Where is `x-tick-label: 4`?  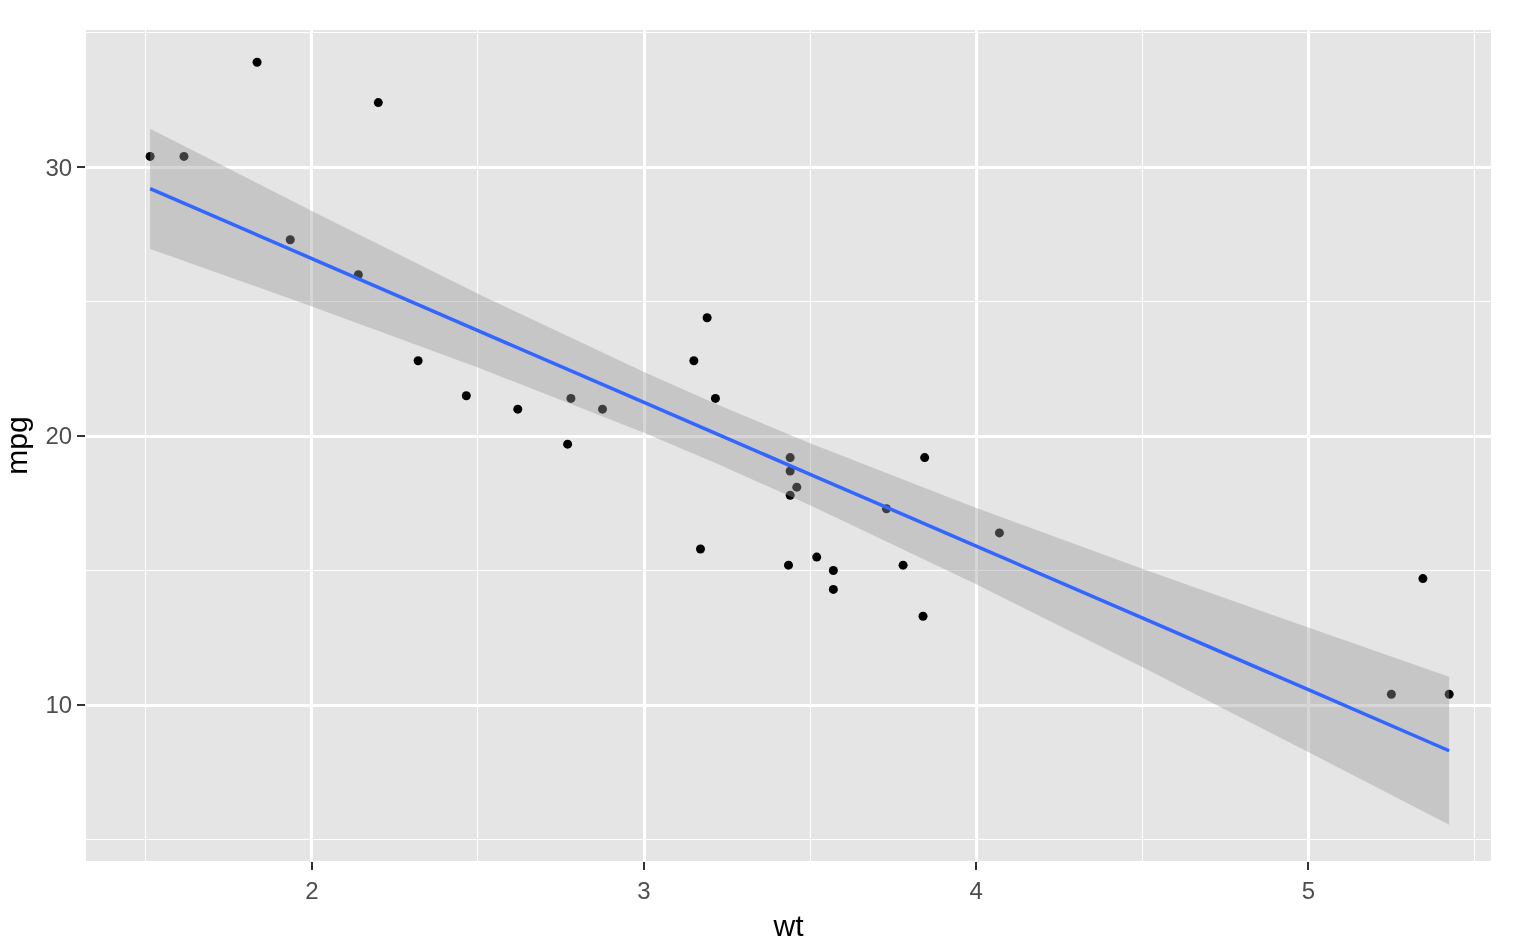 x-tick-label: 4 is located at coordinates (976, 890).